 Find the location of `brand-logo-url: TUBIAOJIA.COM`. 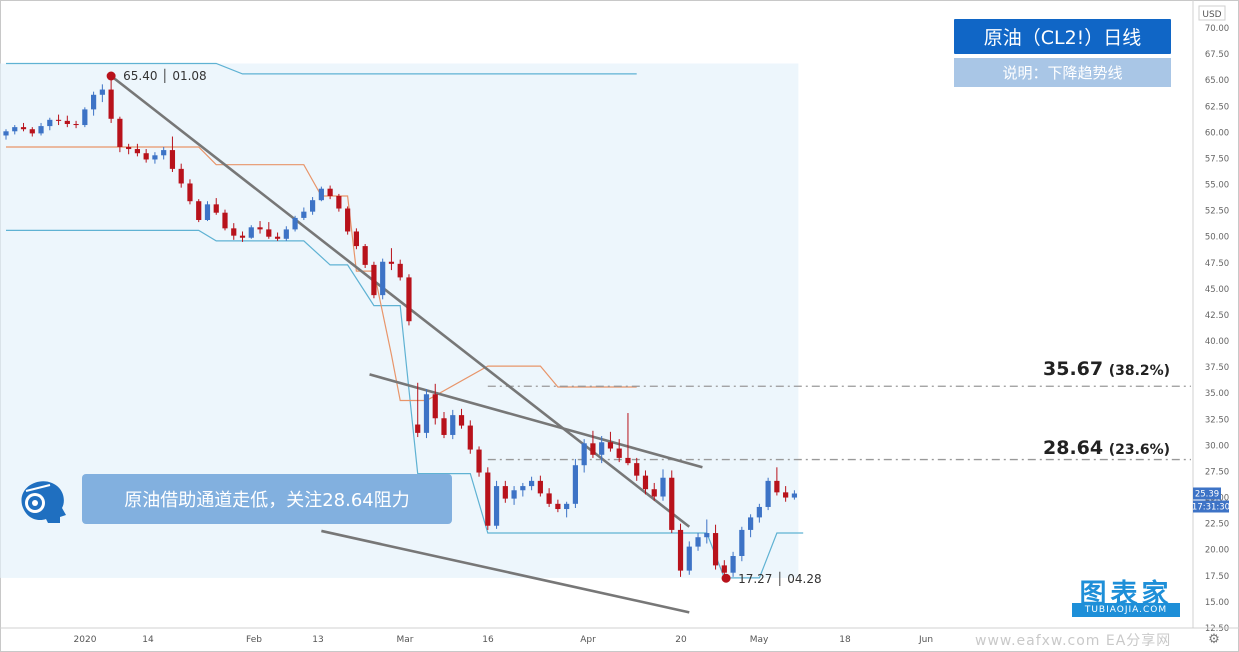

brand-logo-url: TUBIAOJIA.COM is located at coordinates (1126, 610).